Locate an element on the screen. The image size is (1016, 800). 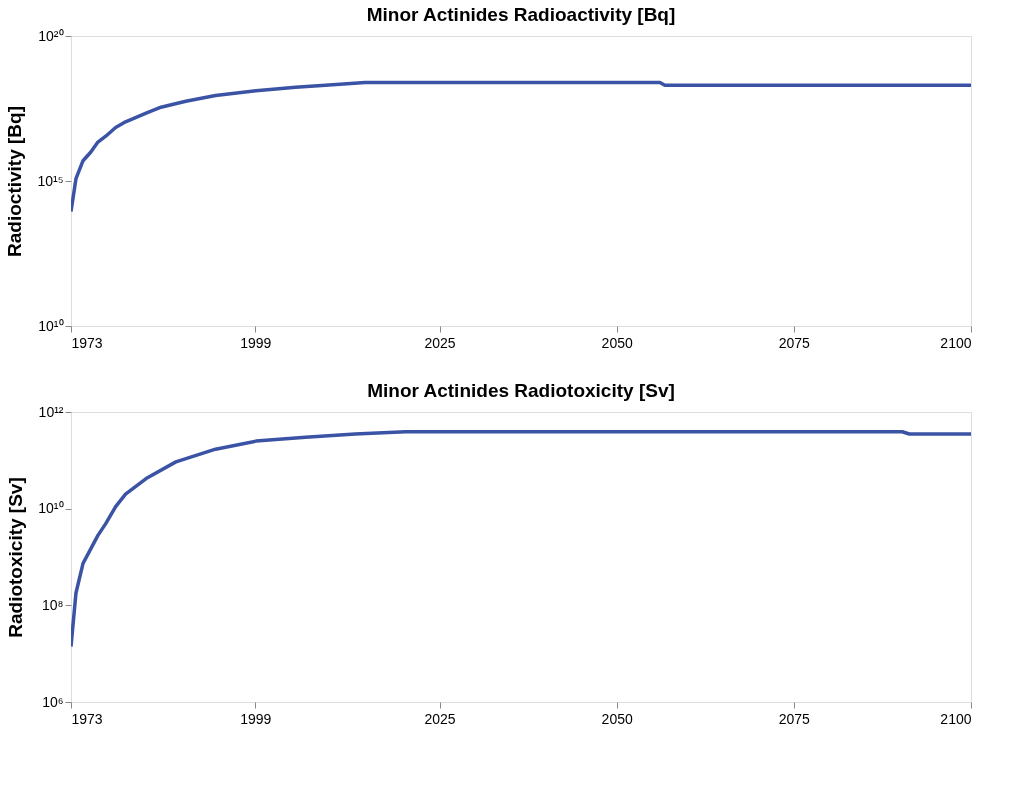
y-tick-label: 10¹⁵ is located at coordinates (50, 180).